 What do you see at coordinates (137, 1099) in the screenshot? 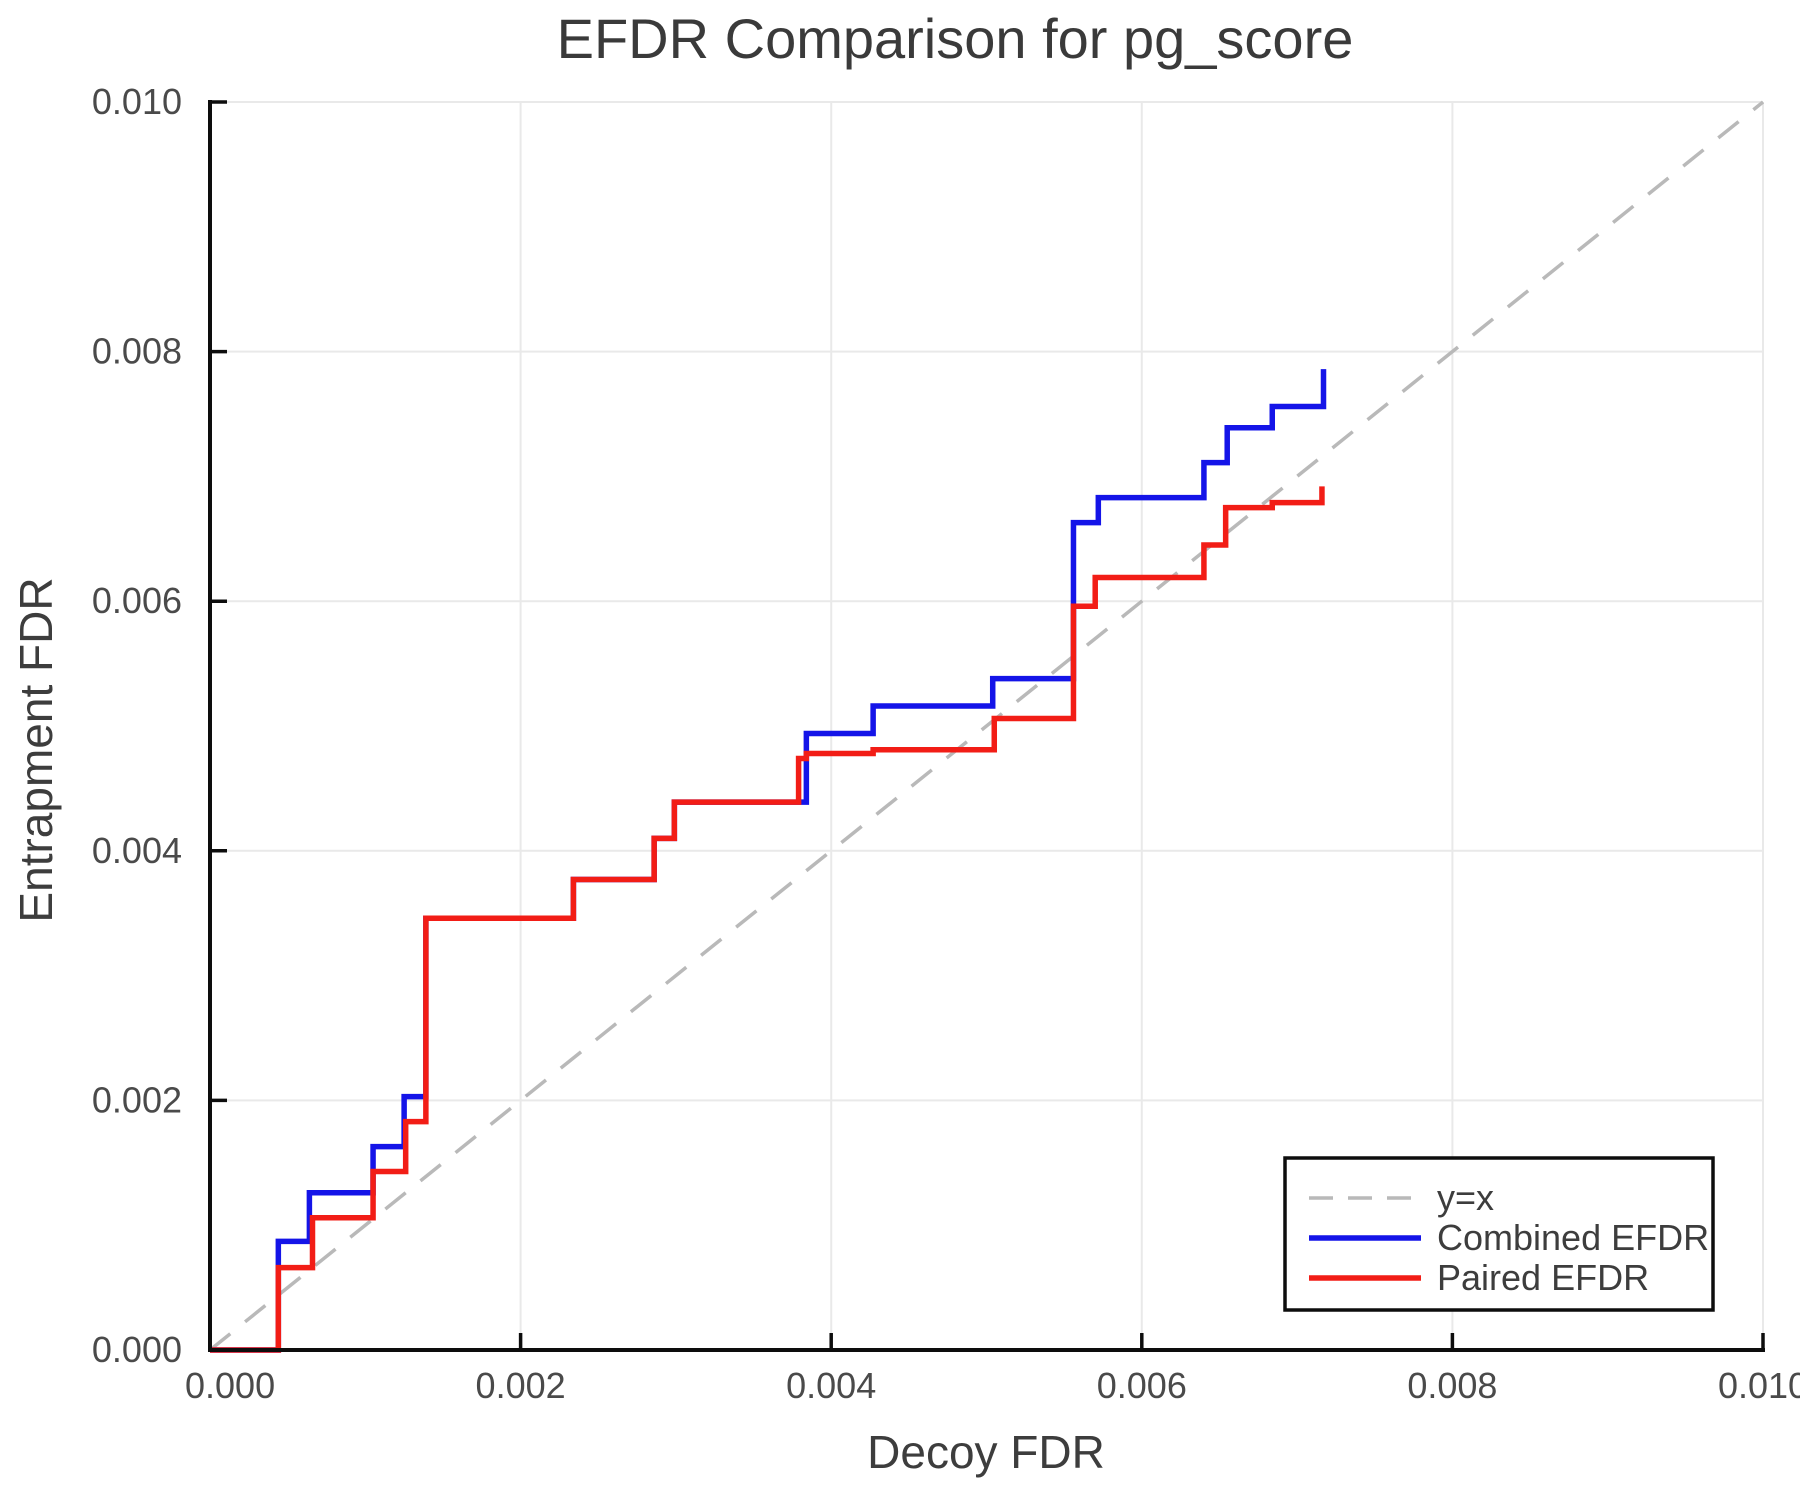
I see `y-tick-label: 0.002` at bounding box center [137, 1099].